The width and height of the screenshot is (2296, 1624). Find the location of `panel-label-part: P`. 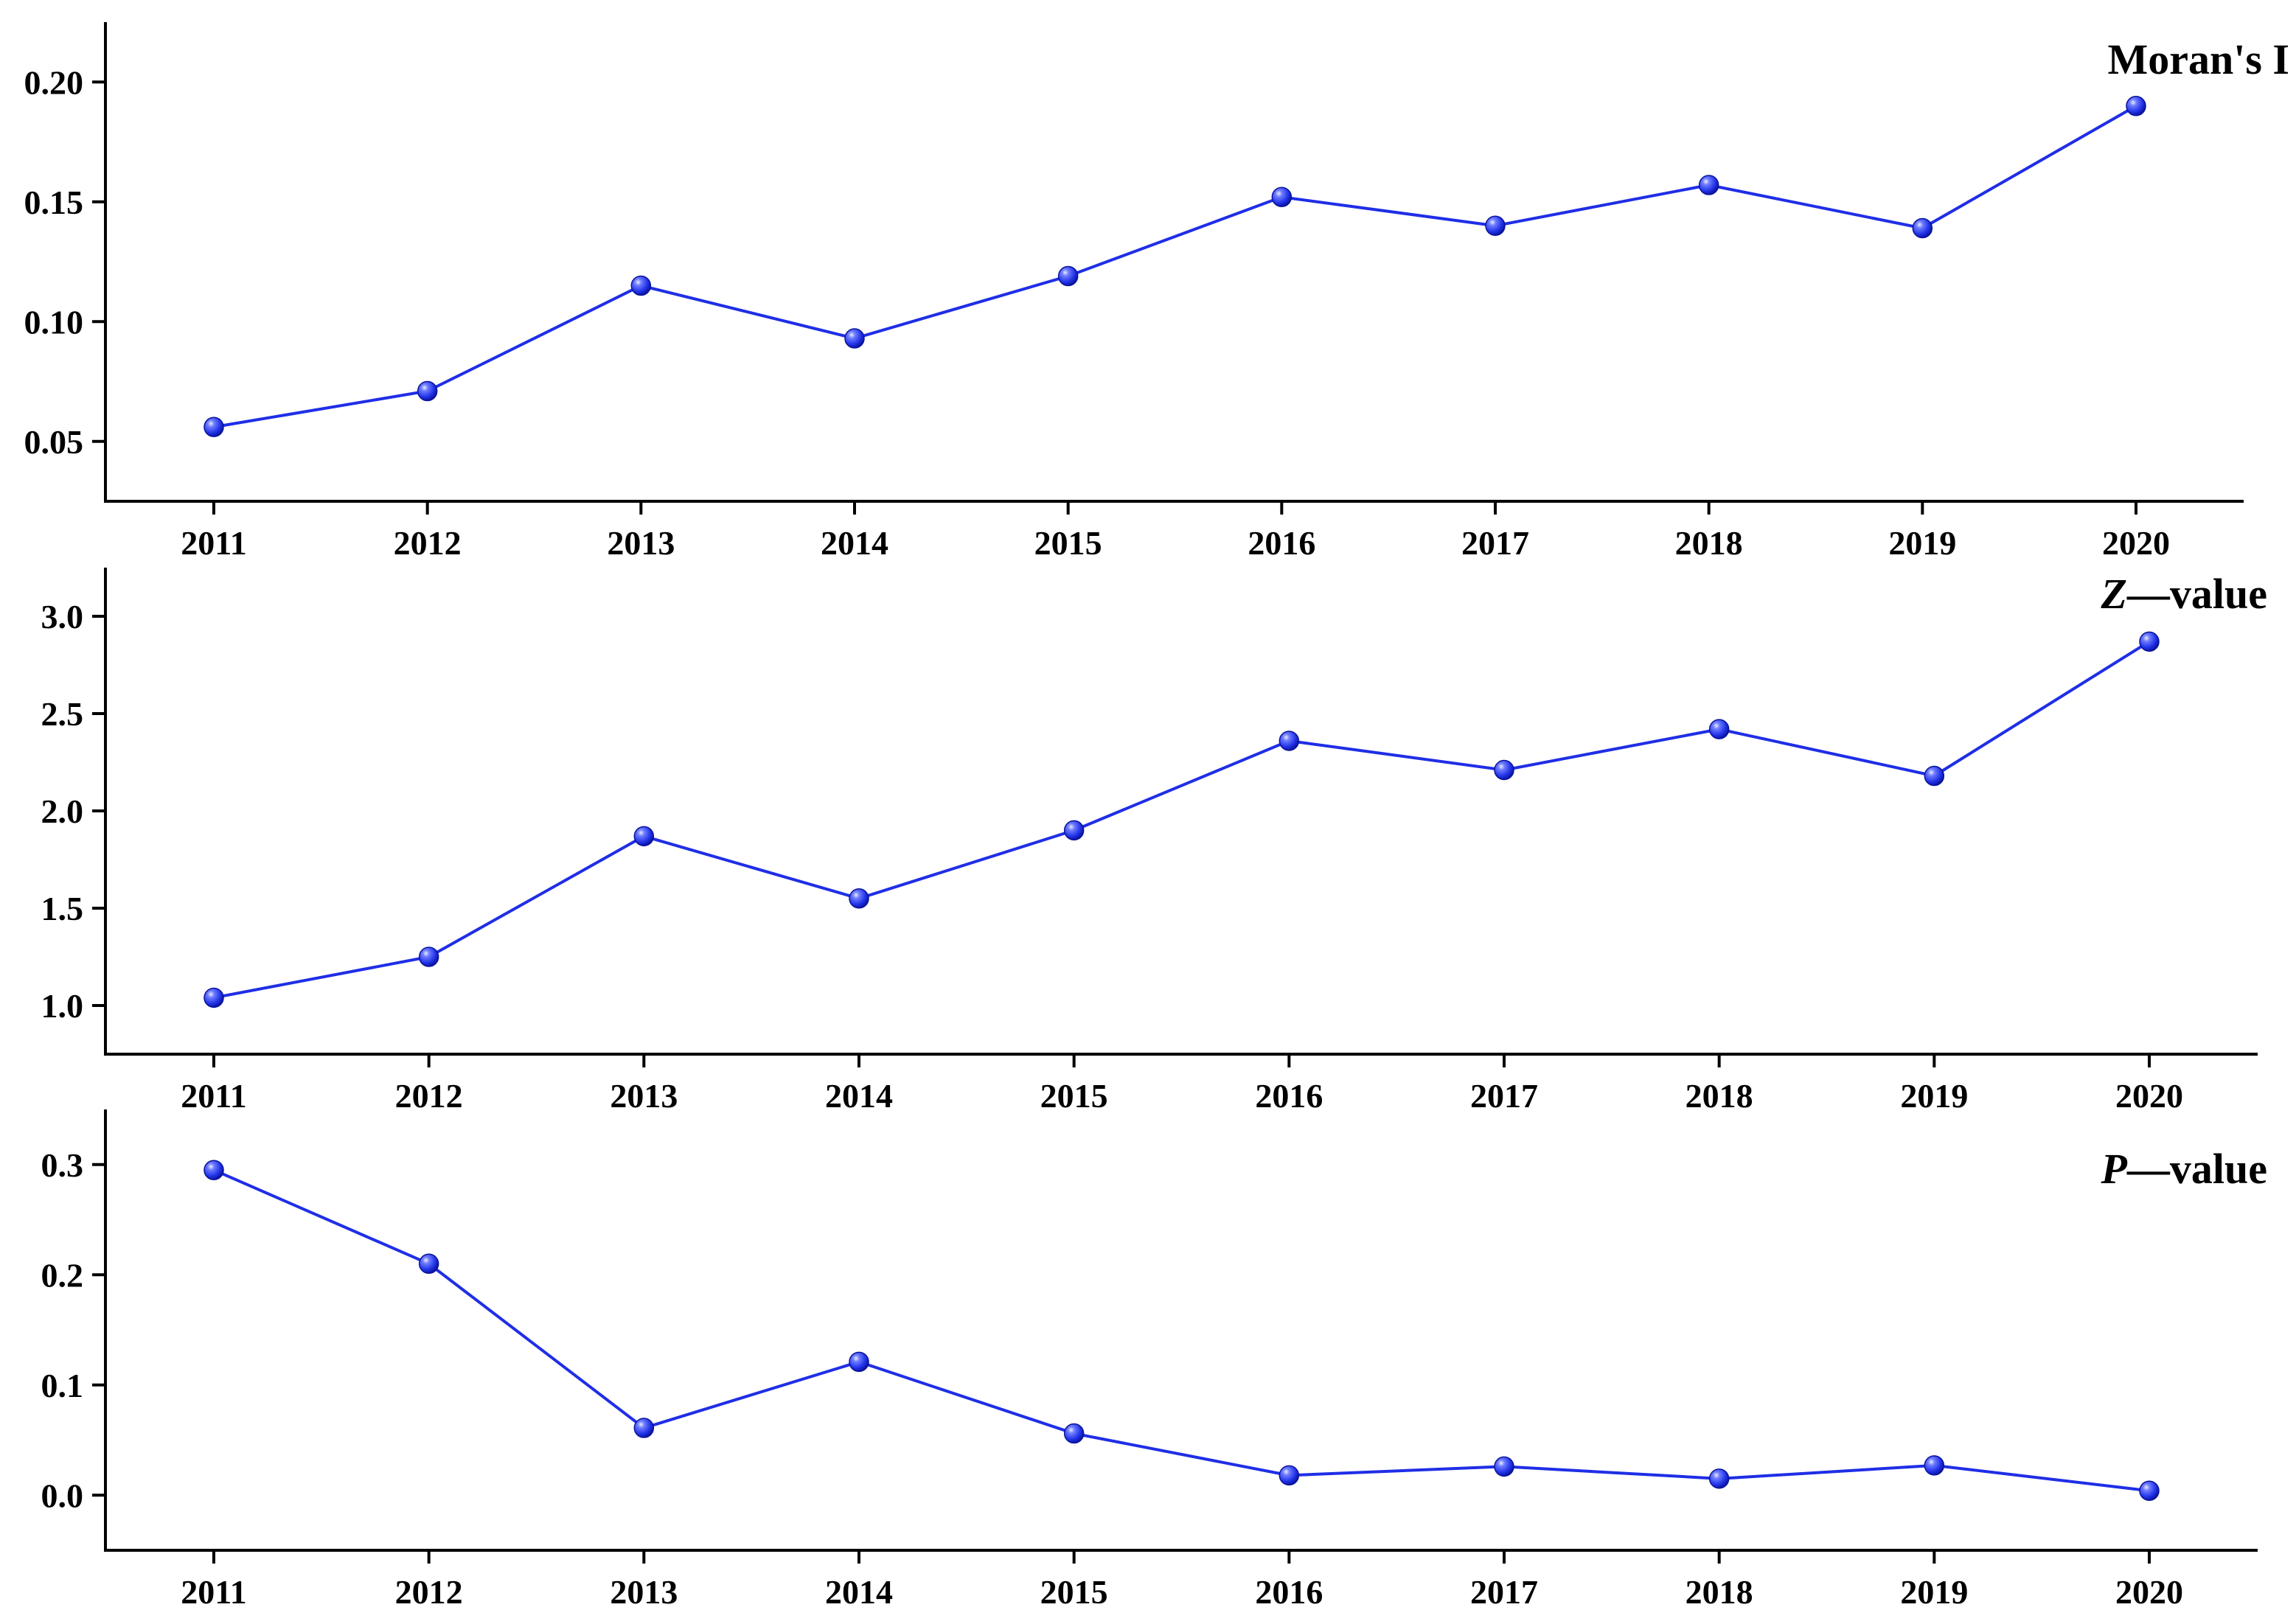

panel-label-part: P is located at coordinates (2113, 1169).